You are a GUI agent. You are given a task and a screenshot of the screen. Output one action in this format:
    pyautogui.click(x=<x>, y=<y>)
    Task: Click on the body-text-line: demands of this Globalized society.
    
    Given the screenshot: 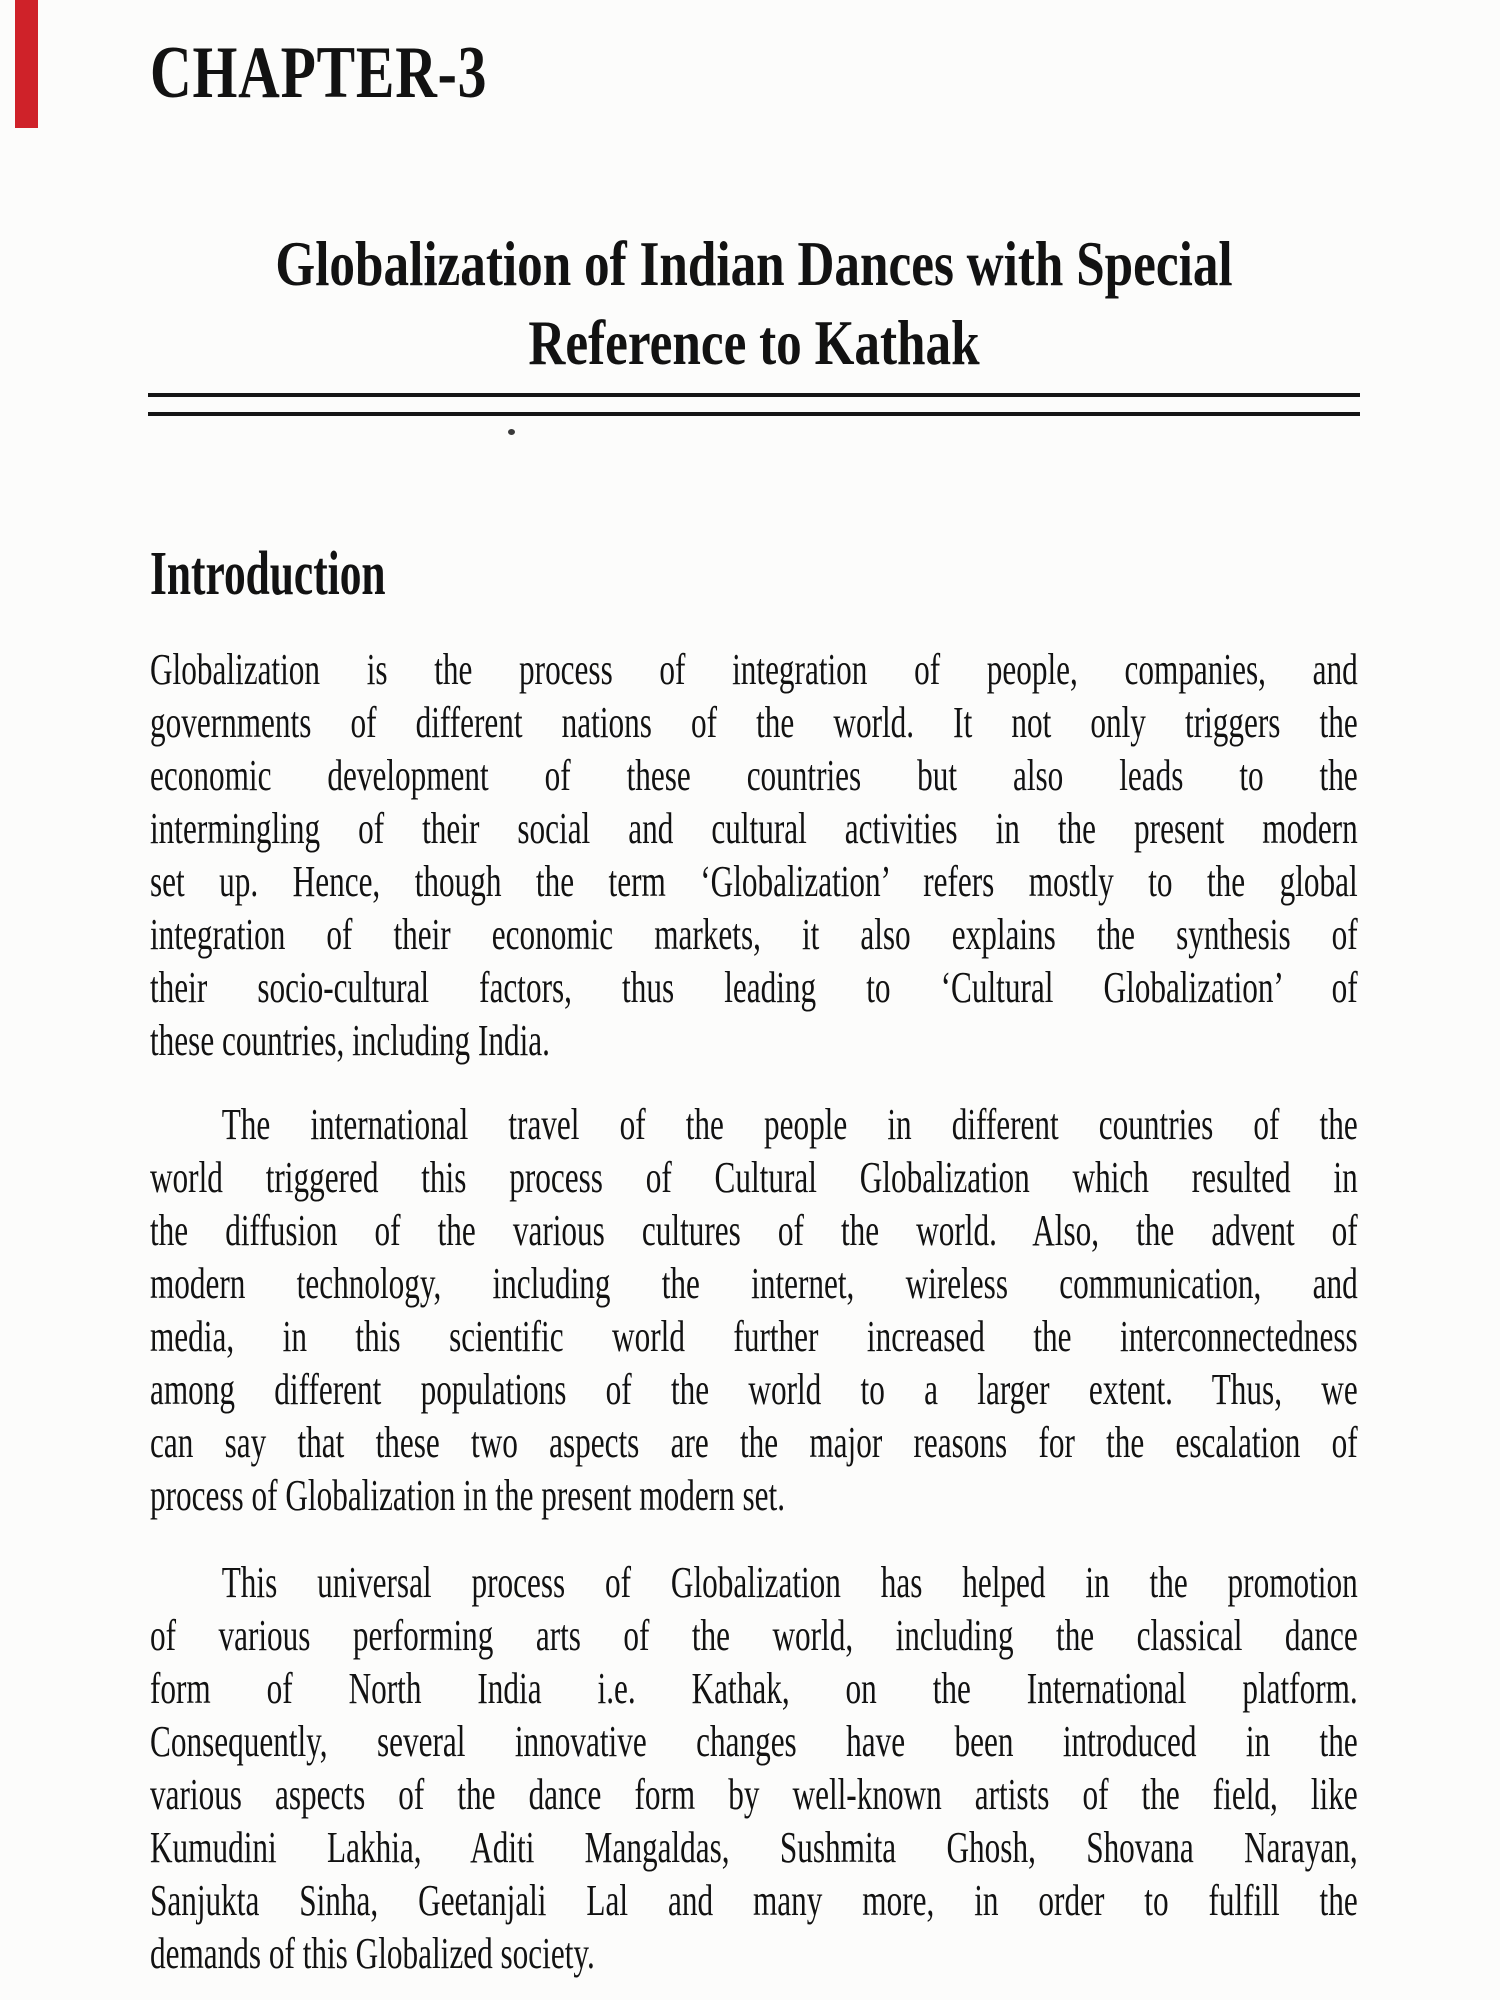 What is the action you would take?
    pyautogui.click(x=372, y=1953)
    